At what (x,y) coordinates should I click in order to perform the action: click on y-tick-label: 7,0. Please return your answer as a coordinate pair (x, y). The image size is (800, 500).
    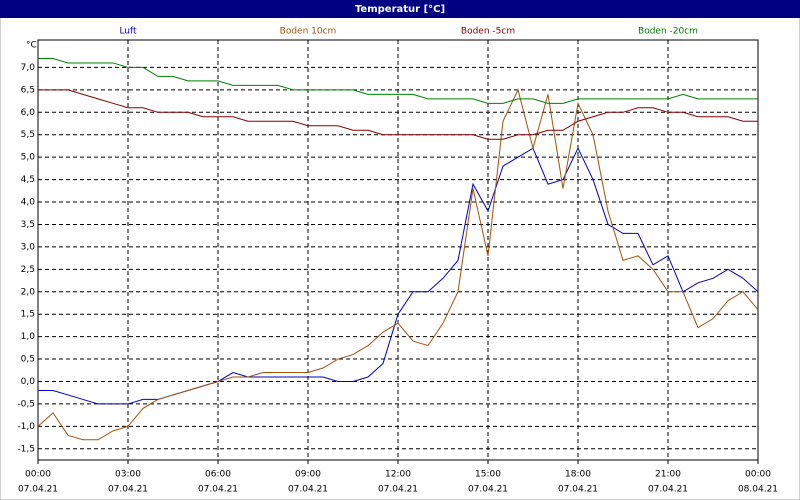
    Looking at the image, I should click on (28, 68).